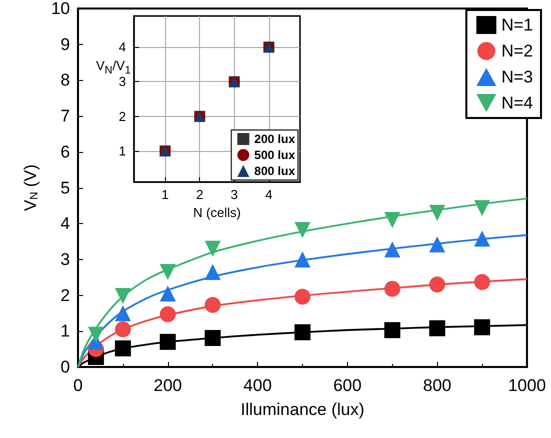 This screenshot has height=438, width=551. I want to click on y-tick-label: 9, so click(65, 44).